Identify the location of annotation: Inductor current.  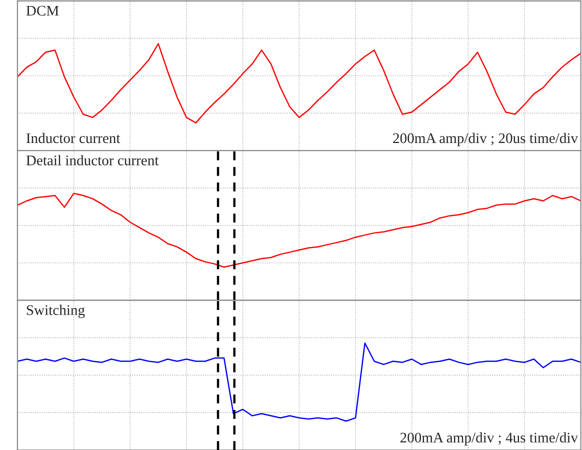
(73, 138).